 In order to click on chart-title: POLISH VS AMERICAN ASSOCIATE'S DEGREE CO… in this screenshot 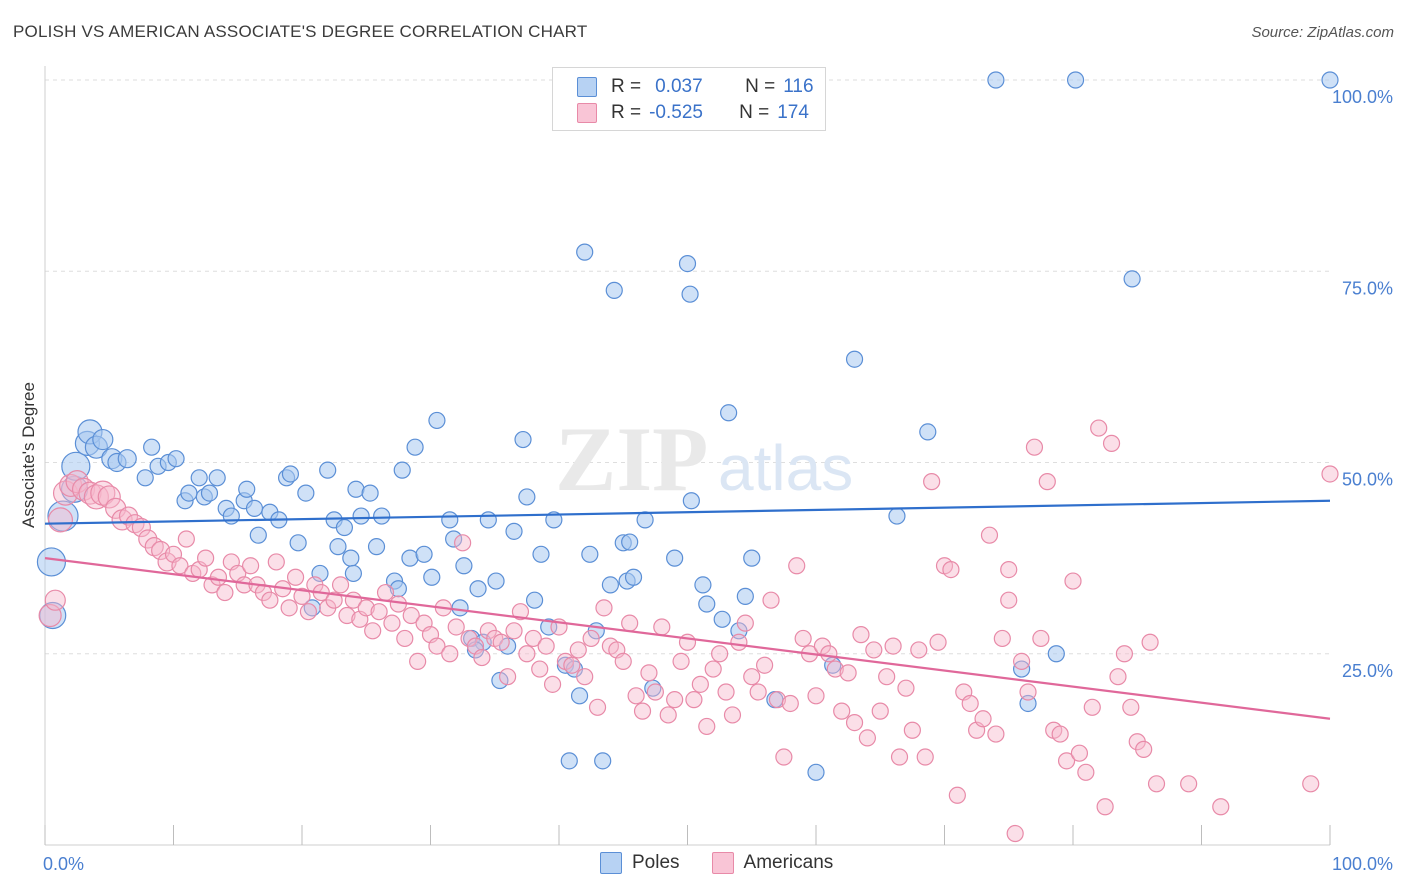, I will do `click(300, 31)`.